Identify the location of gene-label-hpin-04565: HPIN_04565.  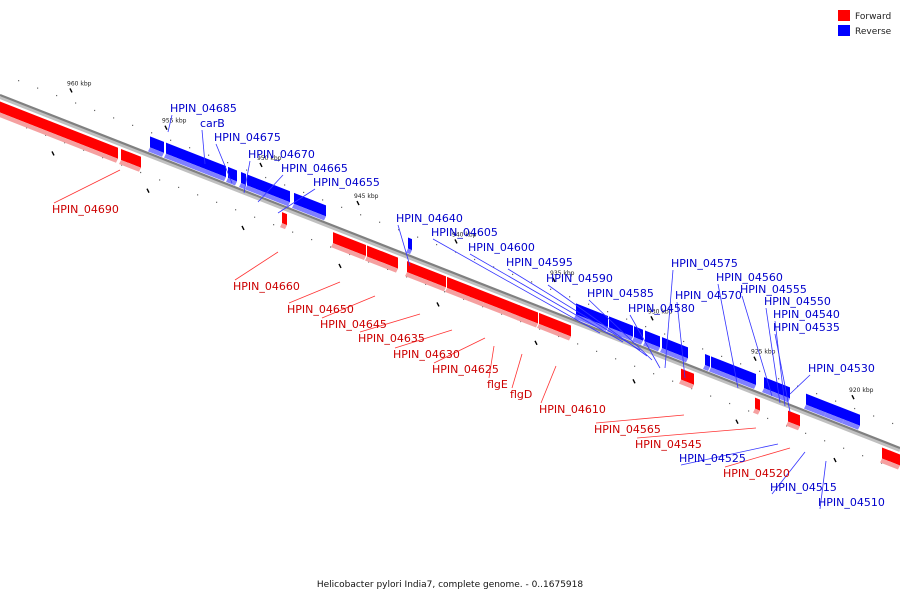
(627, 429).